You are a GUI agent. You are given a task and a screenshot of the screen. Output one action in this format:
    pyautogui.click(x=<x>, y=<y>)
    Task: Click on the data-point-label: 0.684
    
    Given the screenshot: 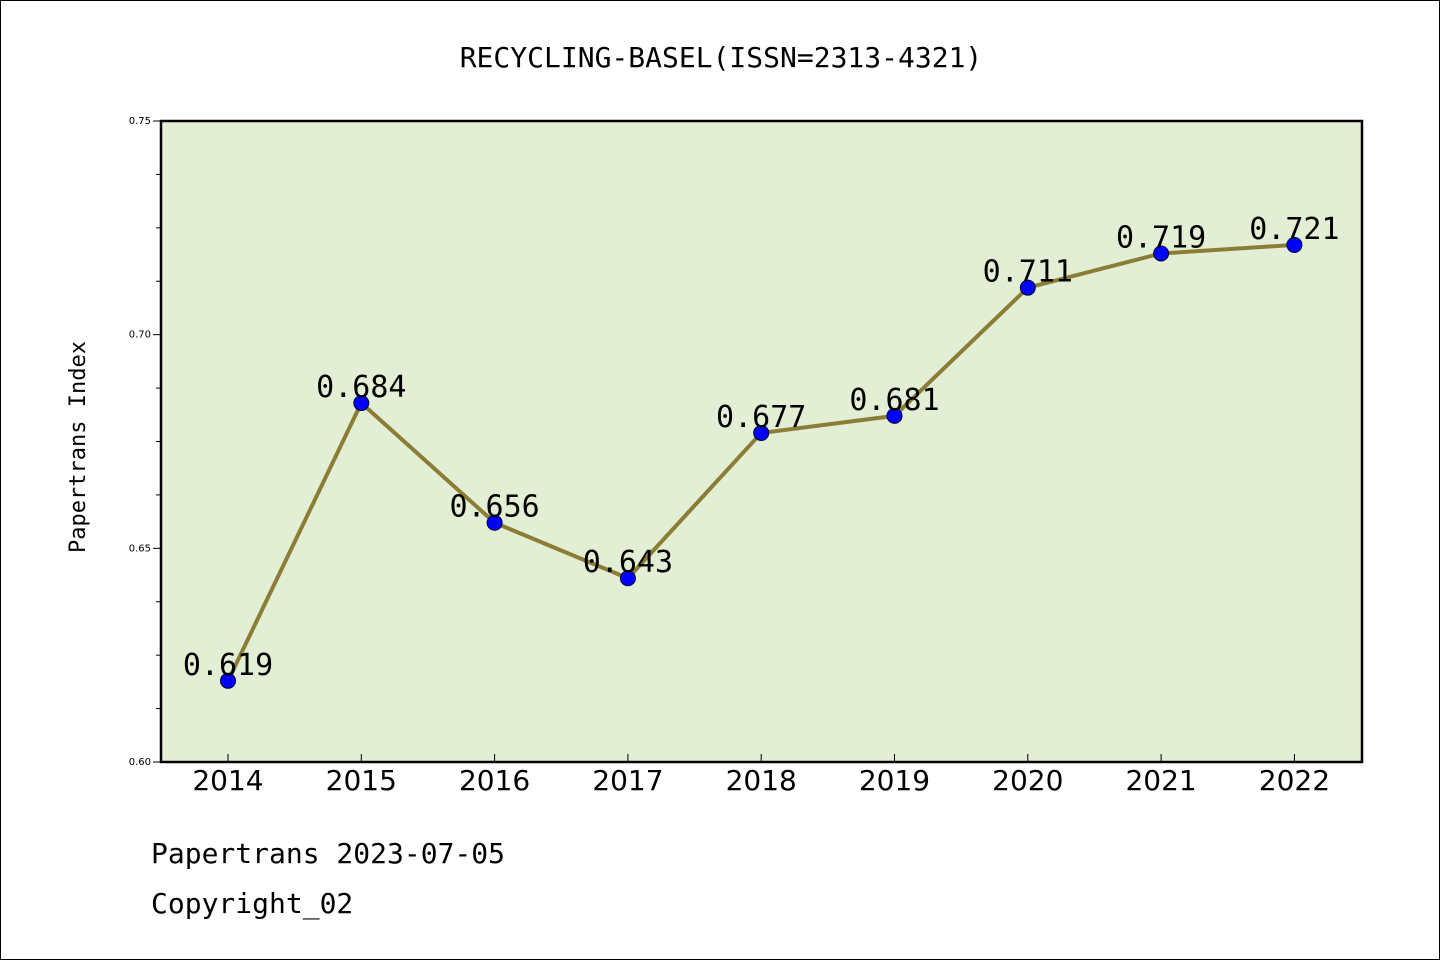 What is the action you would take?
    pyautogui.click(x=361, y=387)
    